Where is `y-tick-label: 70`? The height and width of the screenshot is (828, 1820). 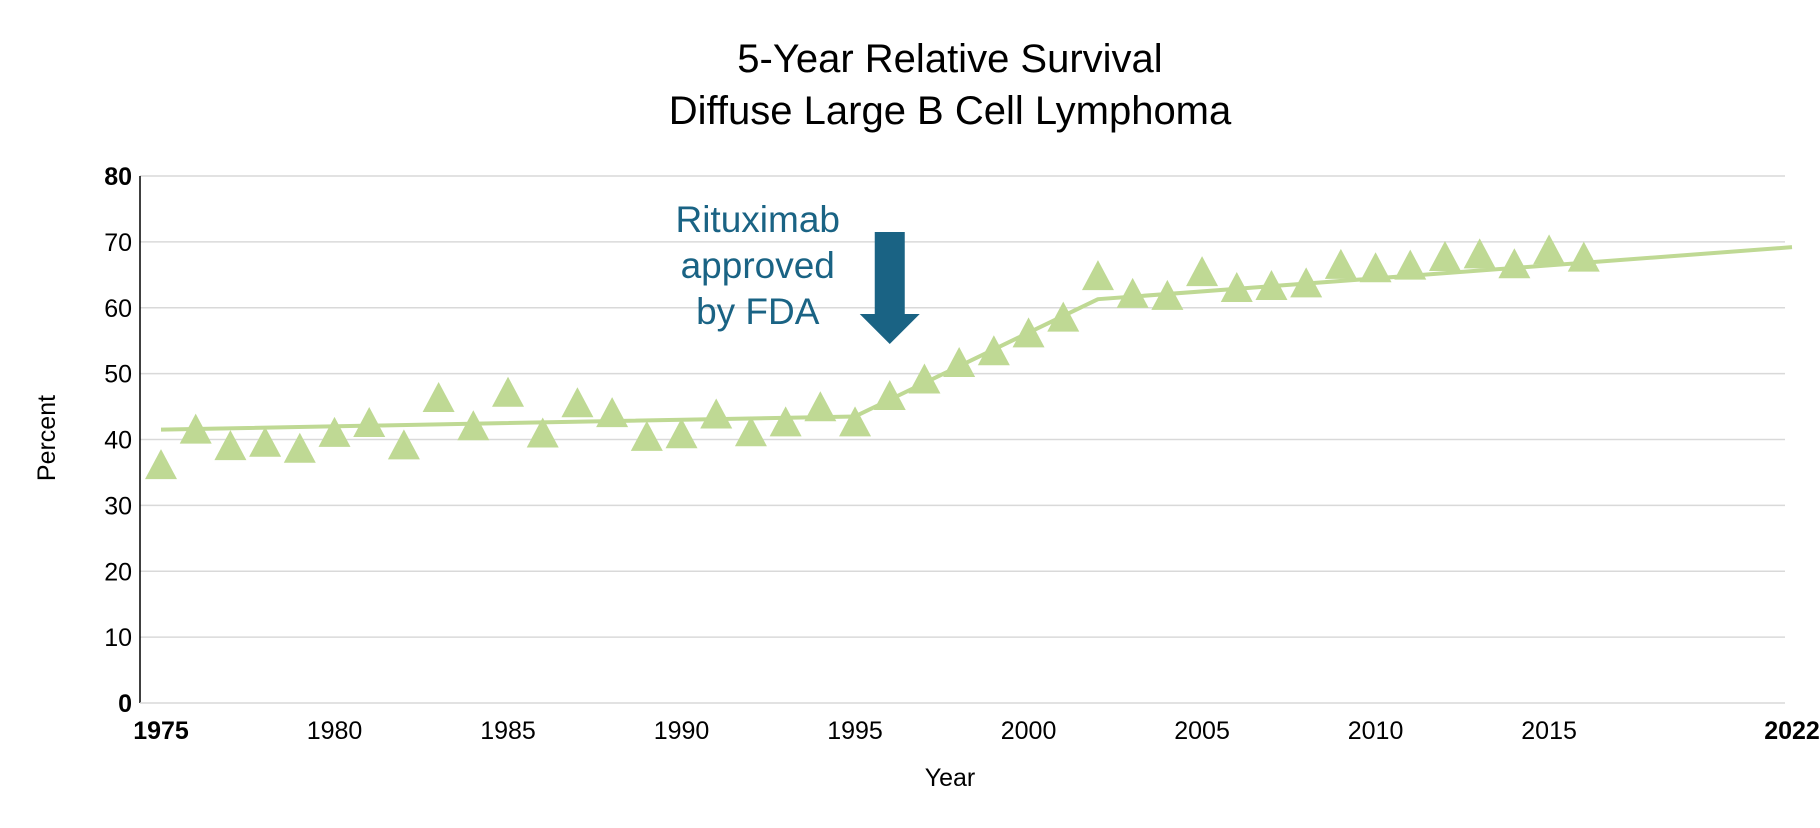 y-tick-label: 70 is located at coordinates (118, 243).